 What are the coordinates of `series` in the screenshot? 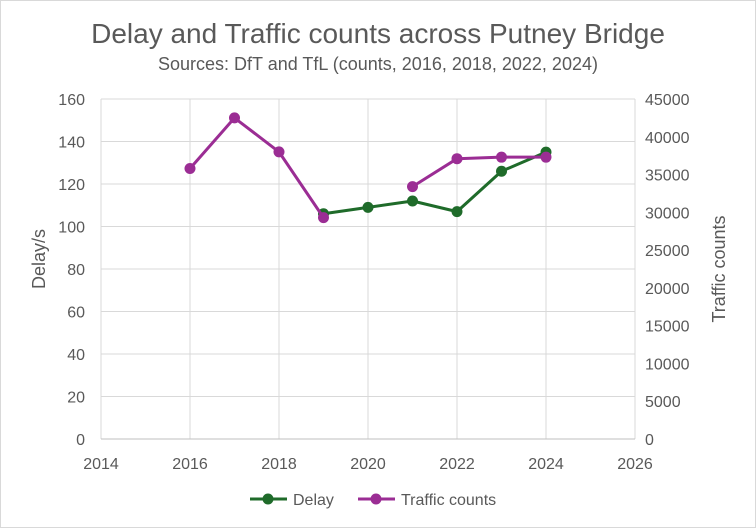 It's located at (368, 168).